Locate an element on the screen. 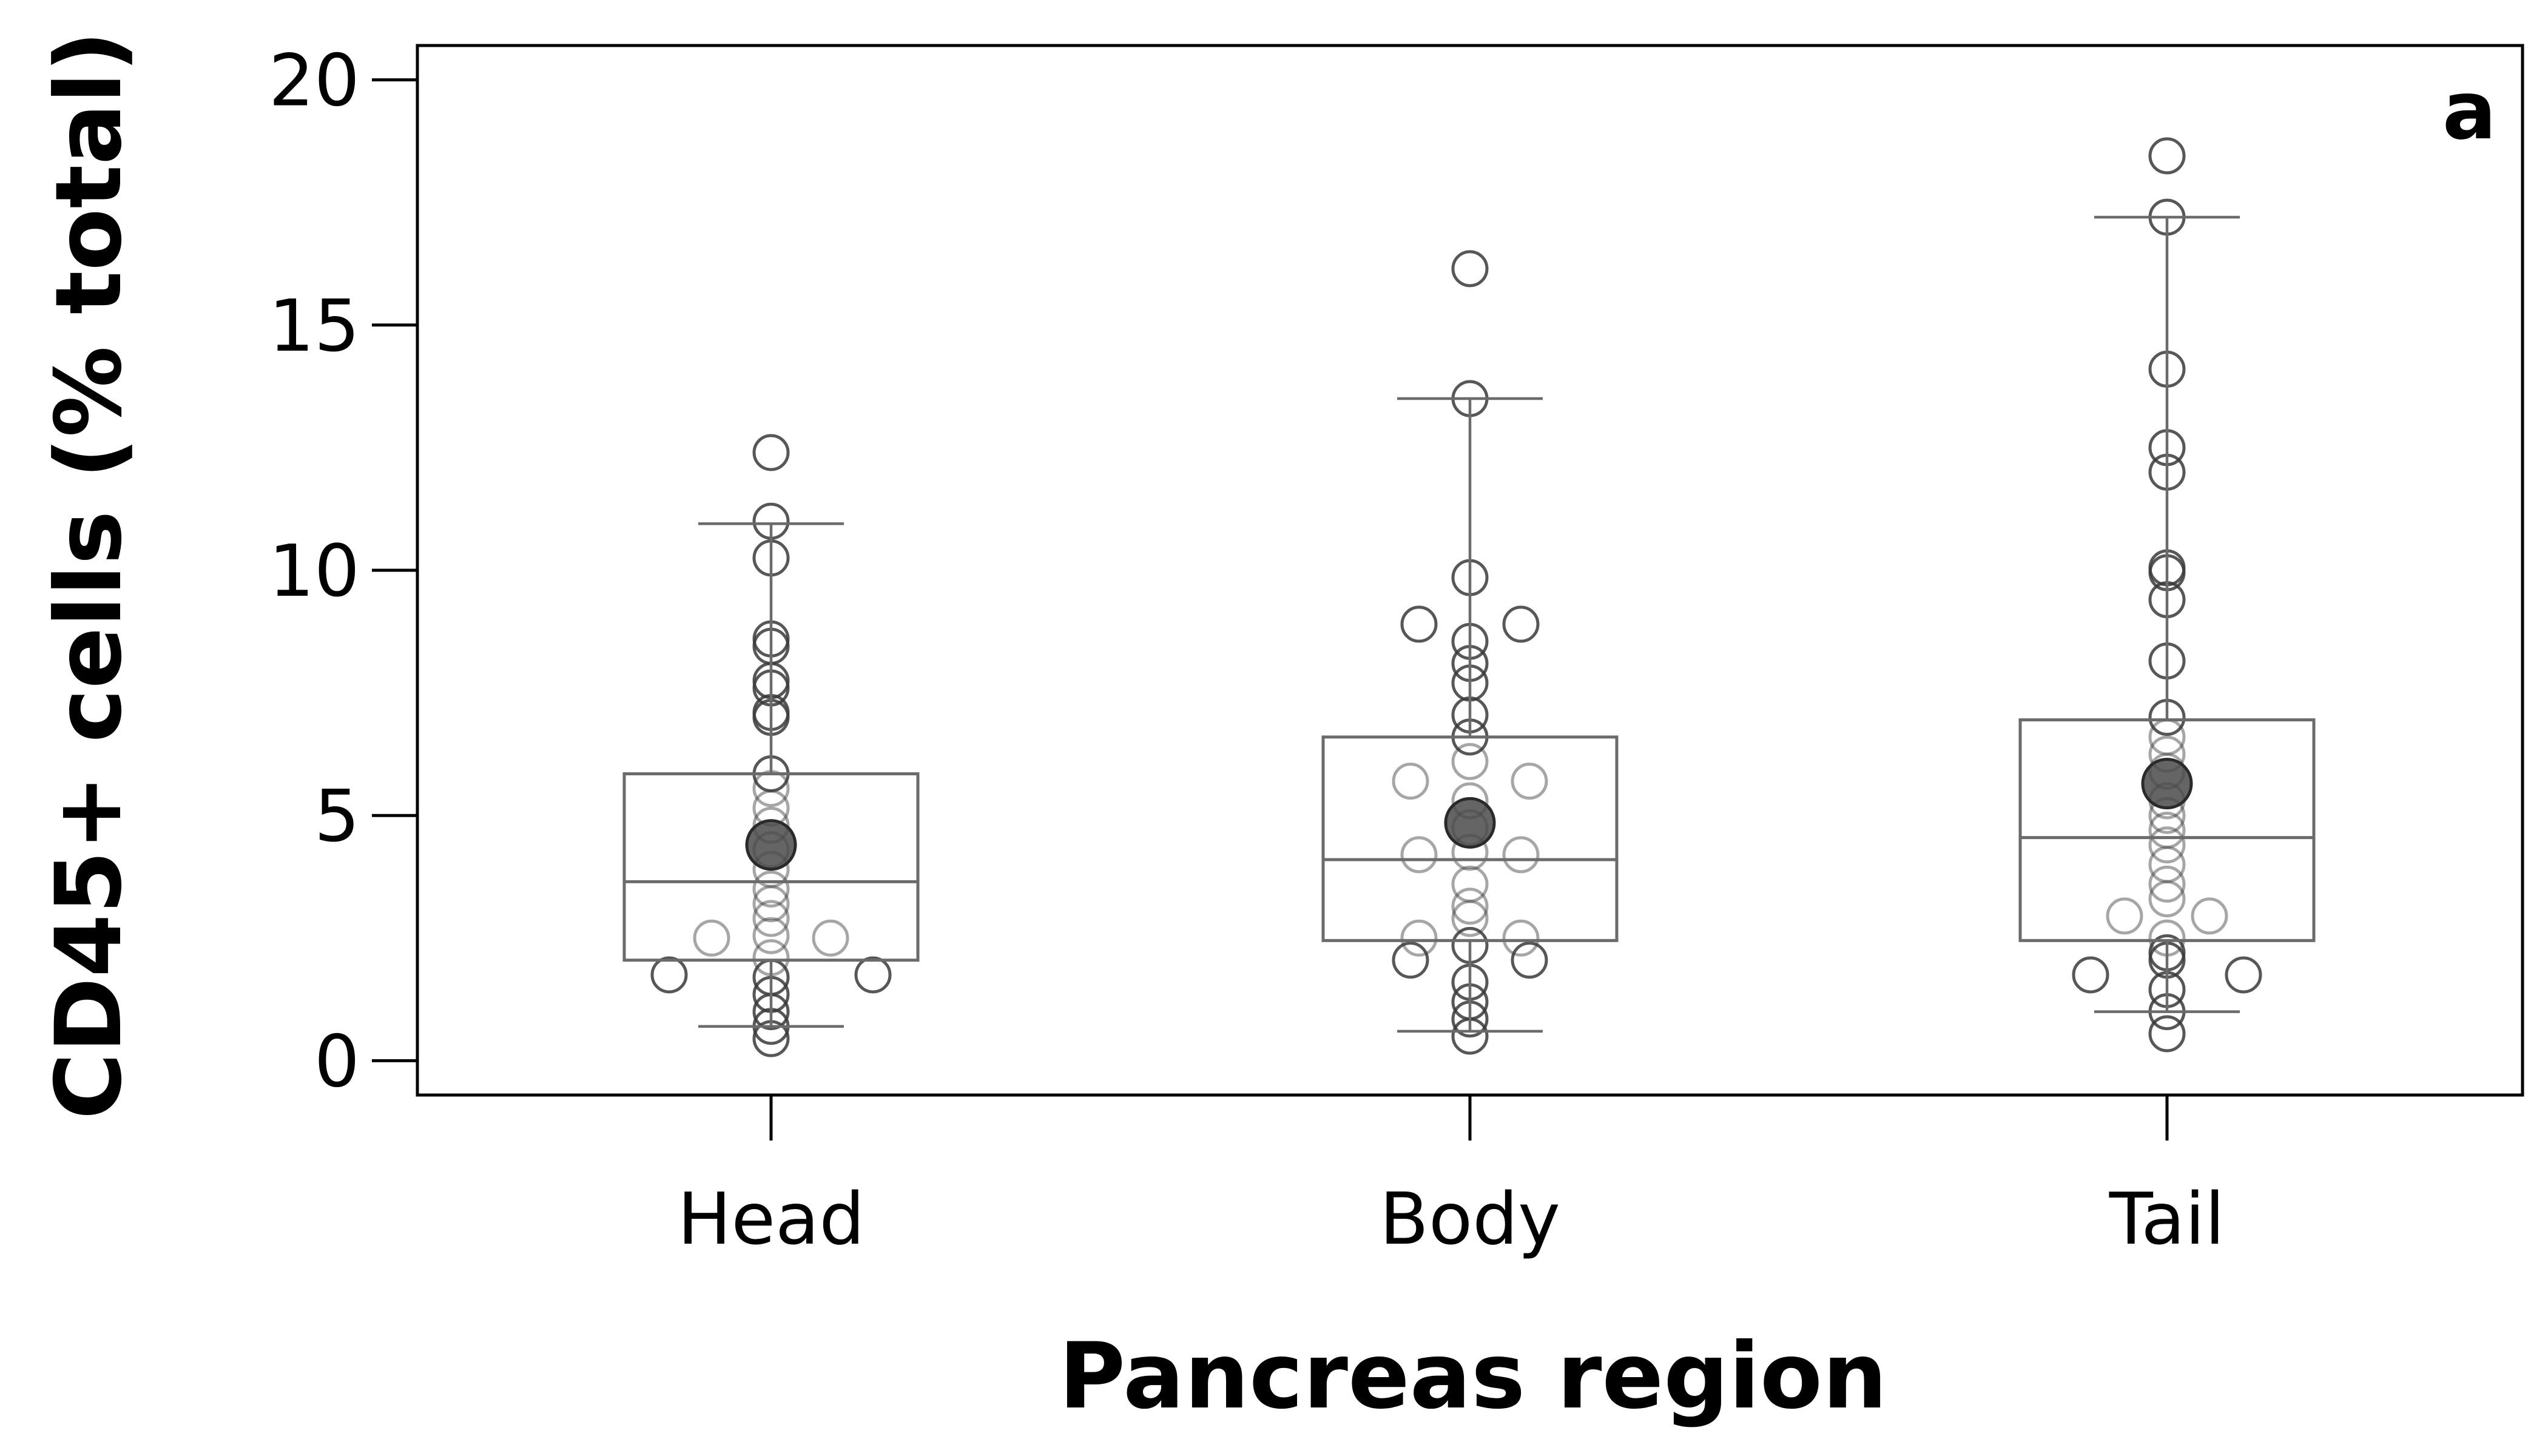  panel-label: a is located at coordinates (2469, 111).